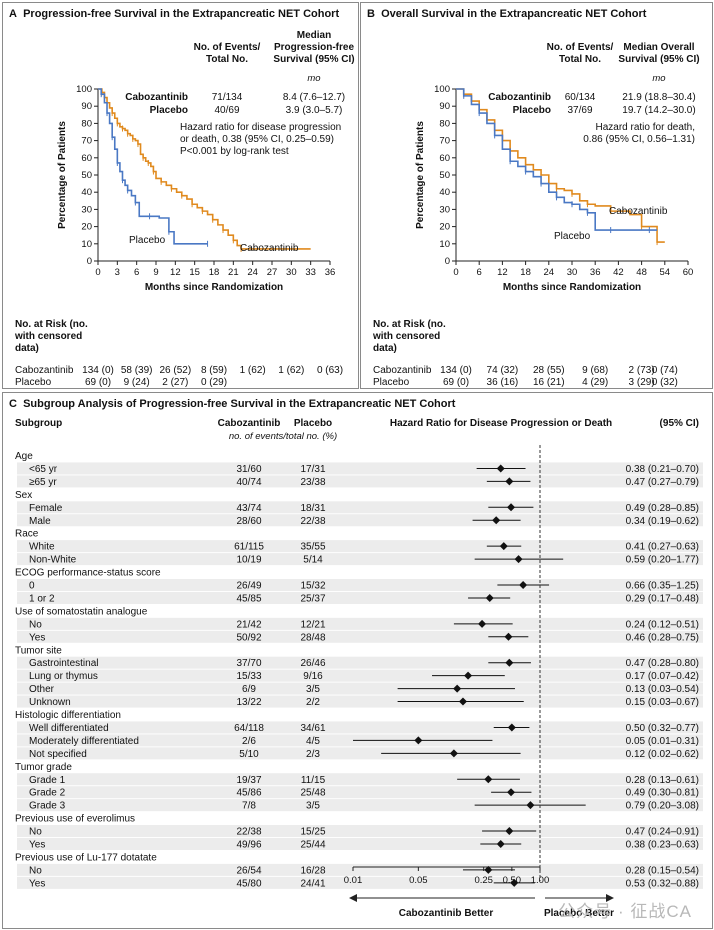  Describe the element at coordinates (406, 336) in the screenshot. I see `at-risk-title: with censored` at that location.